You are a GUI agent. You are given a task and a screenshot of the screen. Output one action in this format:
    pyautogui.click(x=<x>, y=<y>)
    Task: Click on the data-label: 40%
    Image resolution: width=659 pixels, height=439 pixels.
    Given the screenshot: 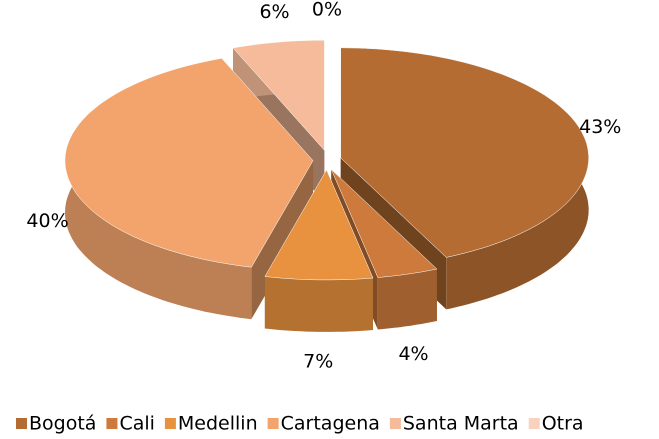 What is the action you would take?
    pyautogui.click(x=47, y=221)
    